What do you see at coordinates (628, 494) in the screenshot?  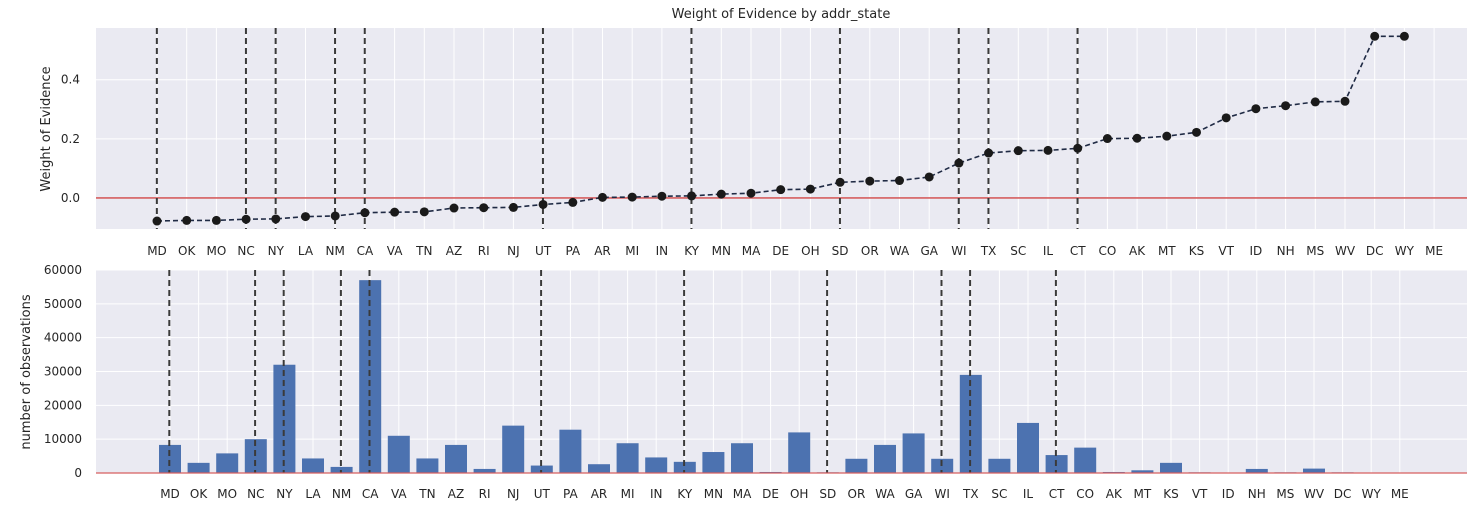 I see `count-x-tick-label: MI` at bounding box center [628, 494].